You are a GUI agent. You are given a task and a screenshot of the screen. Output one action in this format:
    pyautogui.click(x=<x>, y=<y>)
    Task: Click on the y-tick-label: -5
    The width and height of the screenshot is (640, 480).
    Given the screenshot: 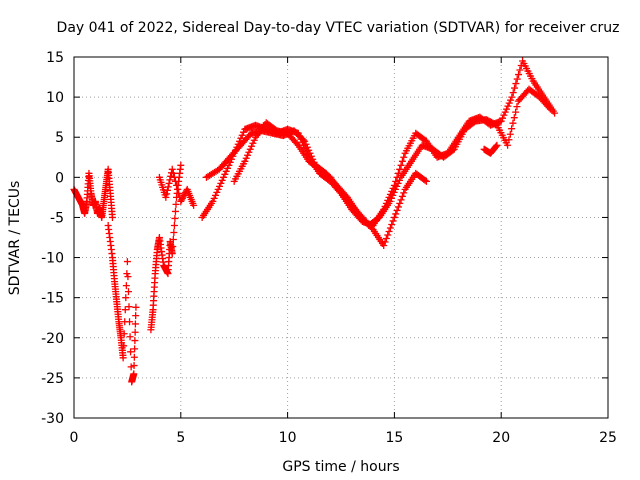 What is the action you would take?
    pyautogui.click(x=57, y=218)
    